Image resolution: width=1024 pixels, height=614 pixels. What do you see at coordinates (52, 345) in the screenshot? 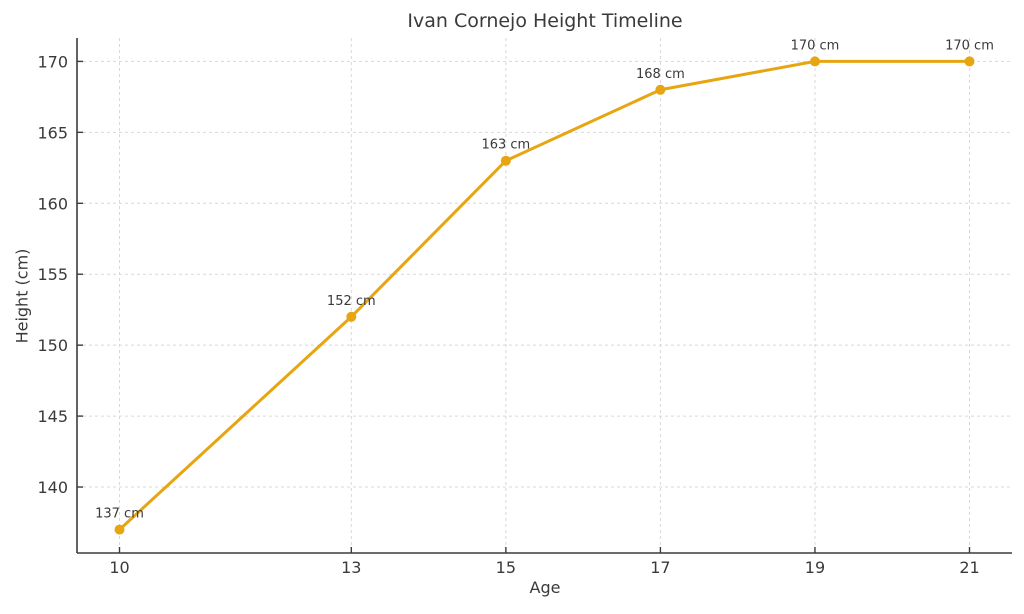
I see `y-tick-label: 150` at bounding box center [52, 345].